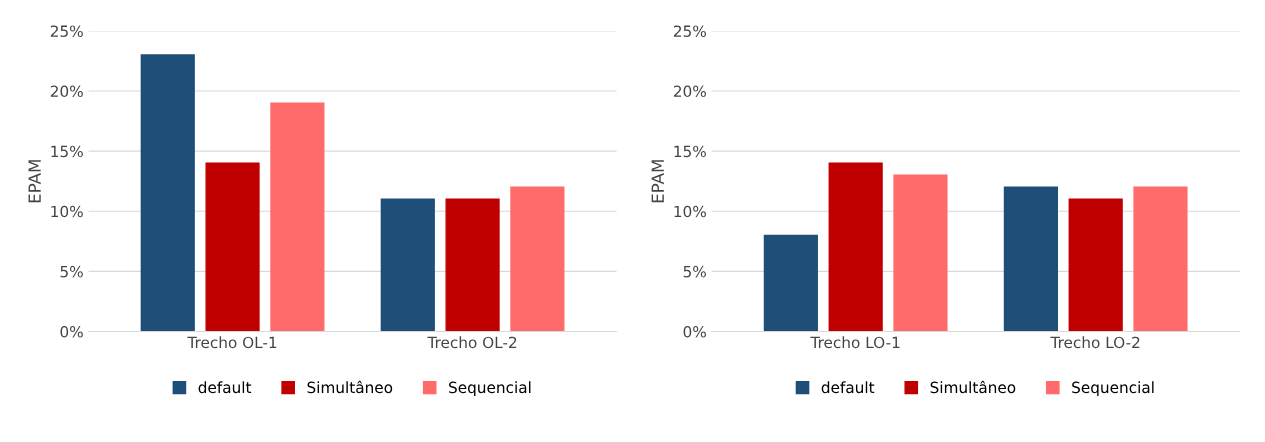  What do you see at coordinates (472, 342) in the screenshot?
I see `x-tick-label: Trecho OL-2` at bounding box center [472, 342].